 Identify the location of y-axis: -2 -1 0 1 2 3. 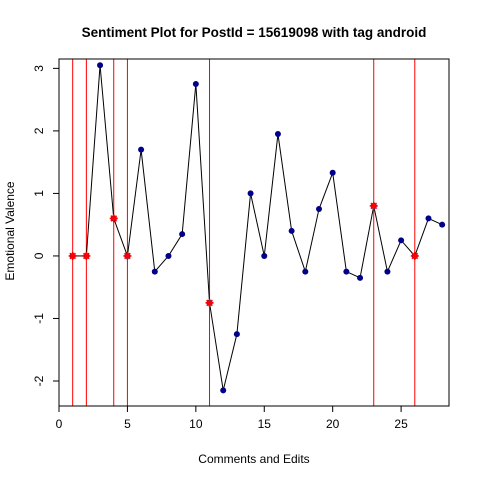
(45, 225).